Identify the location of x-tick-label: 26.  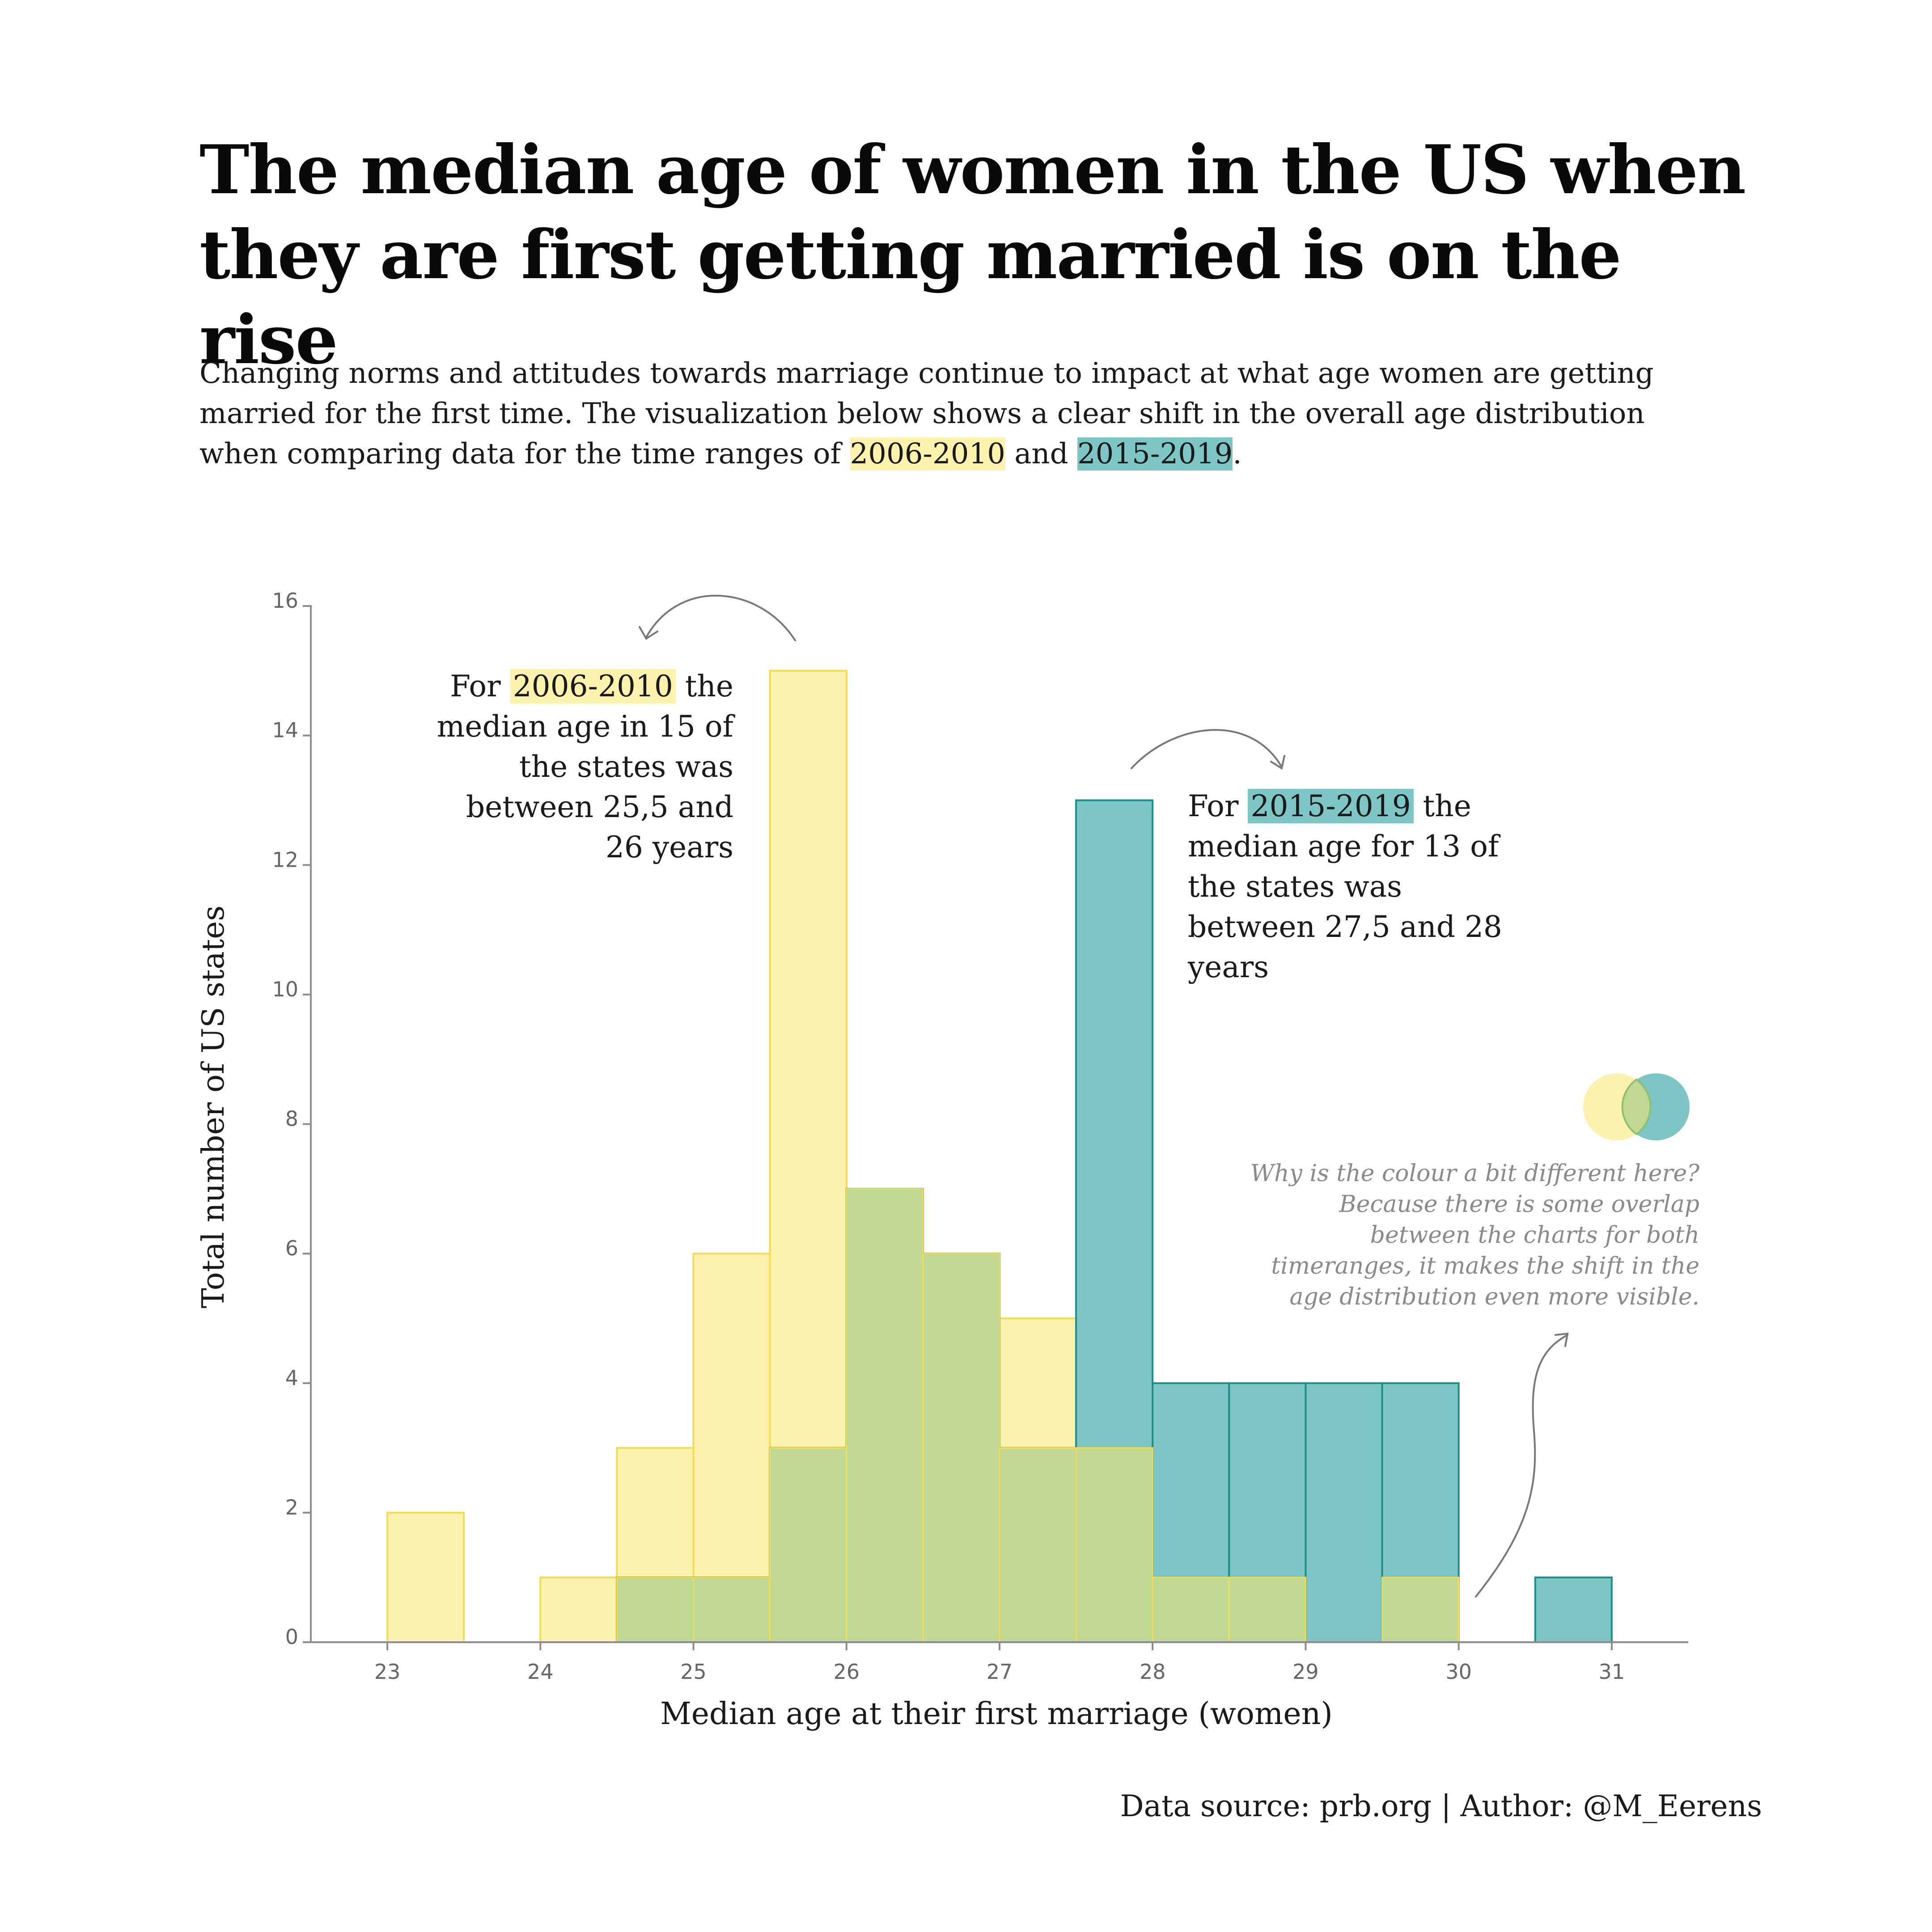
(847, 1672).